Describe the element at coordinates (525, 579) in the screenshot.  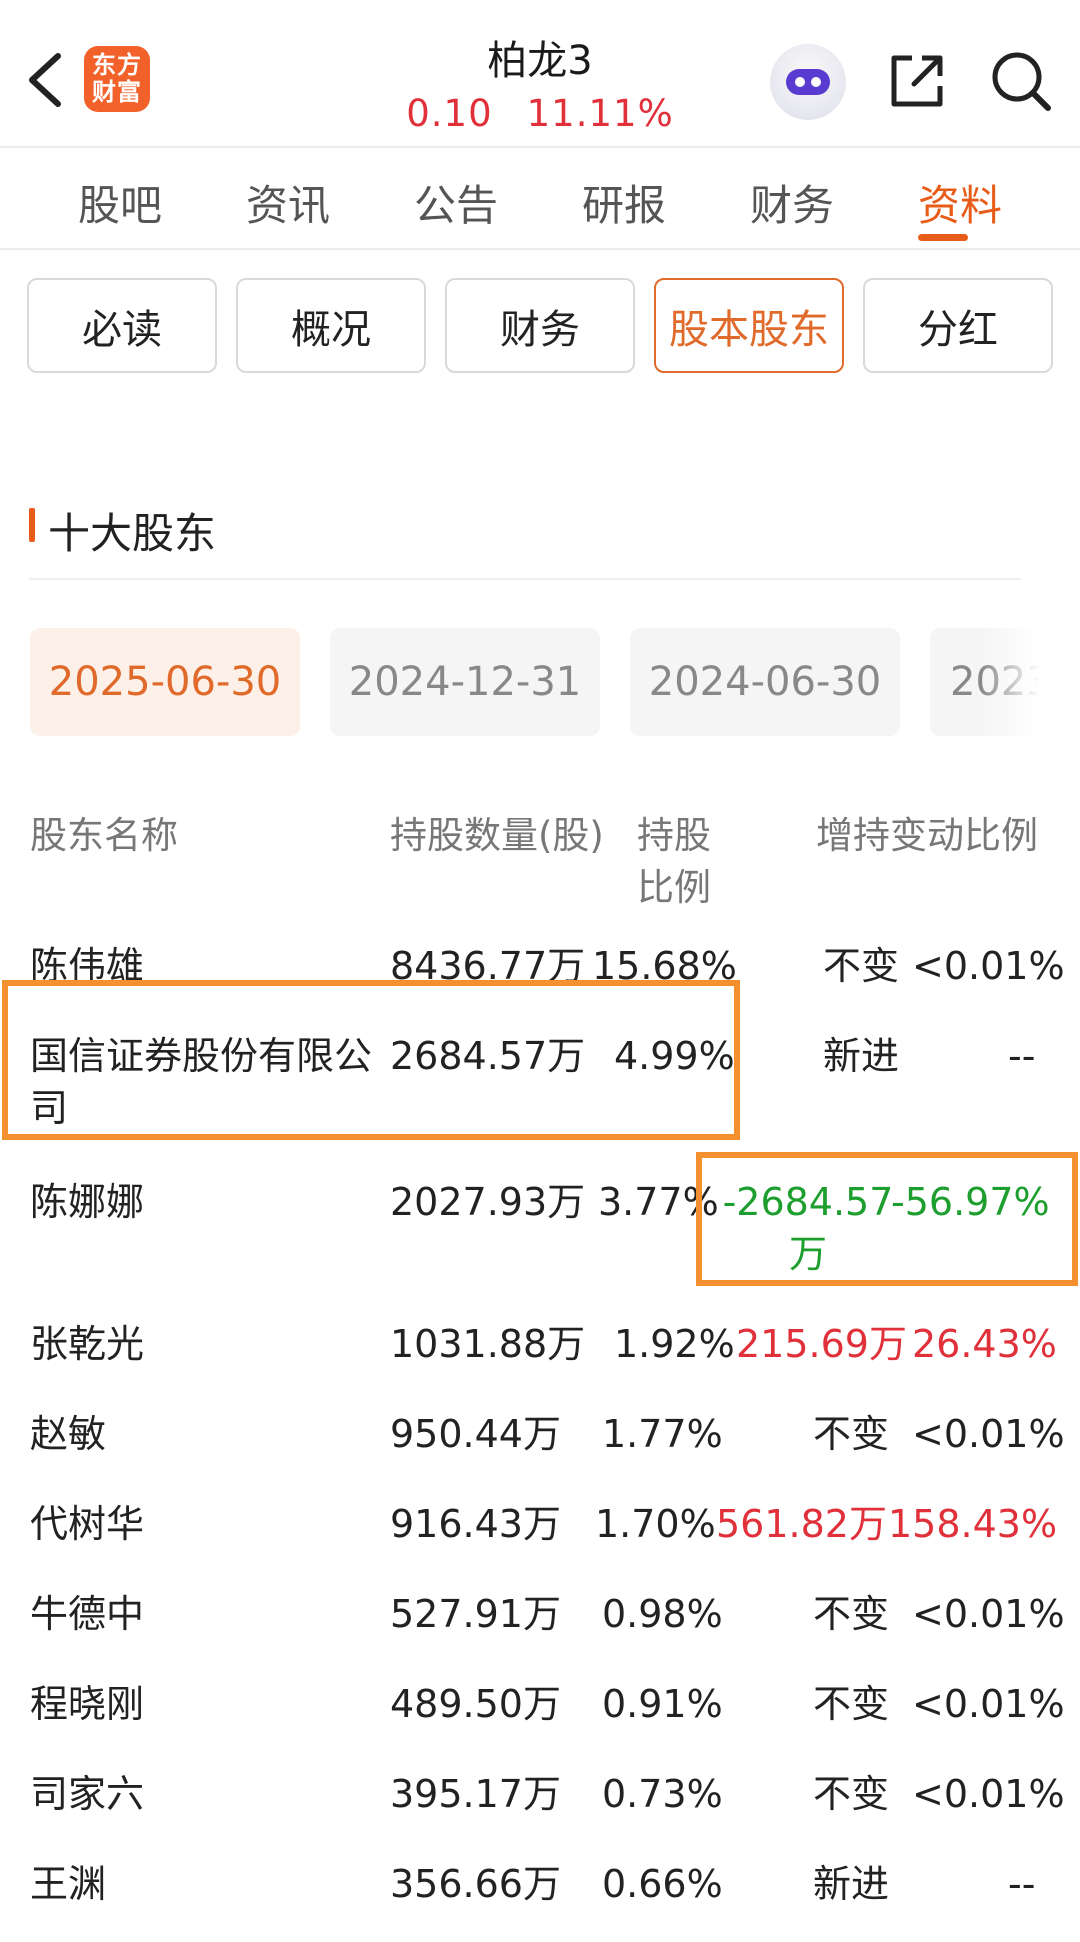
I see `section-divider` at that location.